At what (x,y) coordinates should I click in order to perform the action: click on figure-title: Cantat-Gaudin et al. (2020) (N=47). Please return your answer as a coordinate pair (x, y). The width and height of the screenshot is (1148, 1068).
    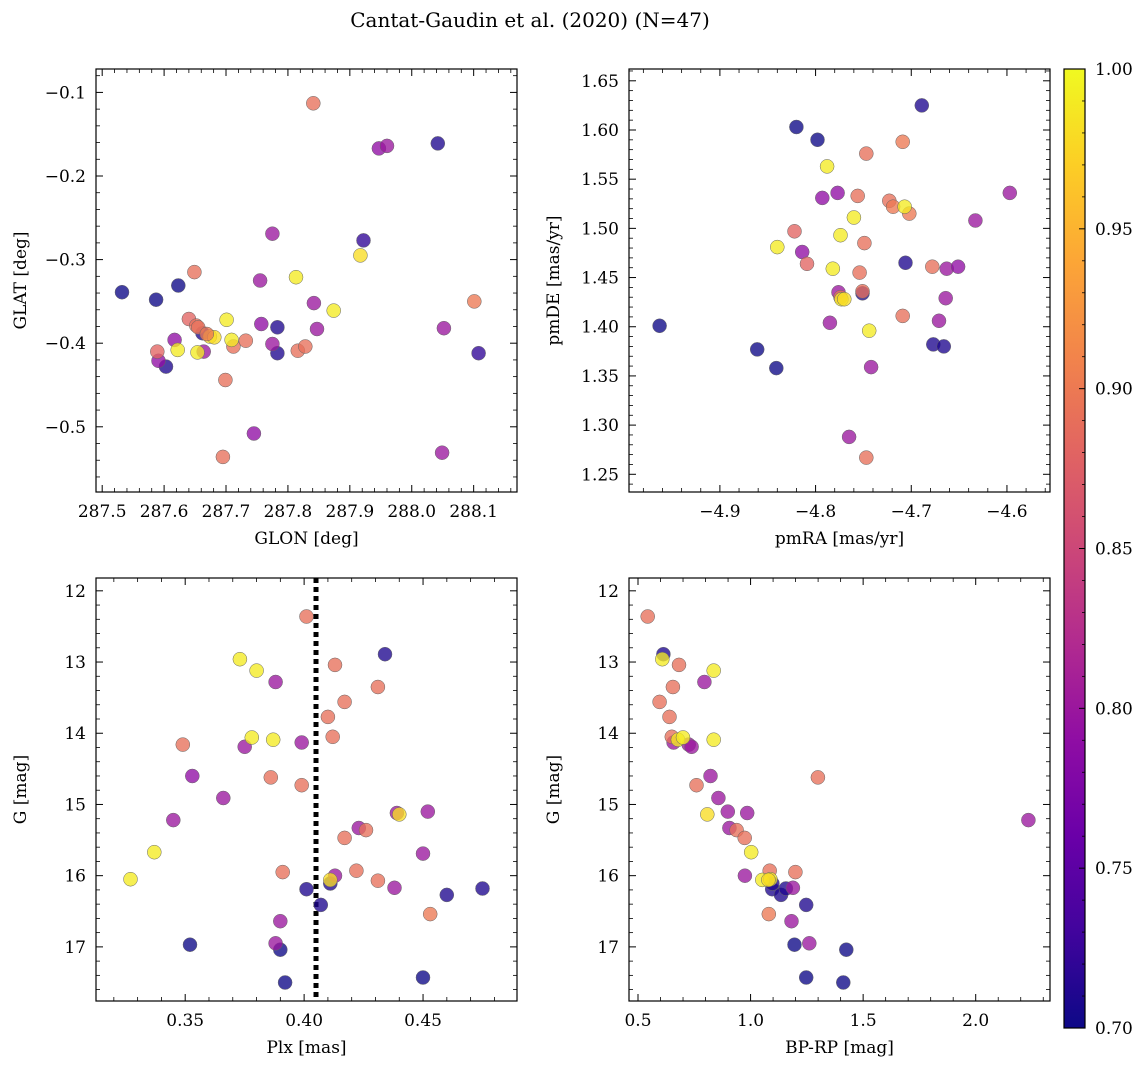
    Looking at the image, I should click on (530, 20).